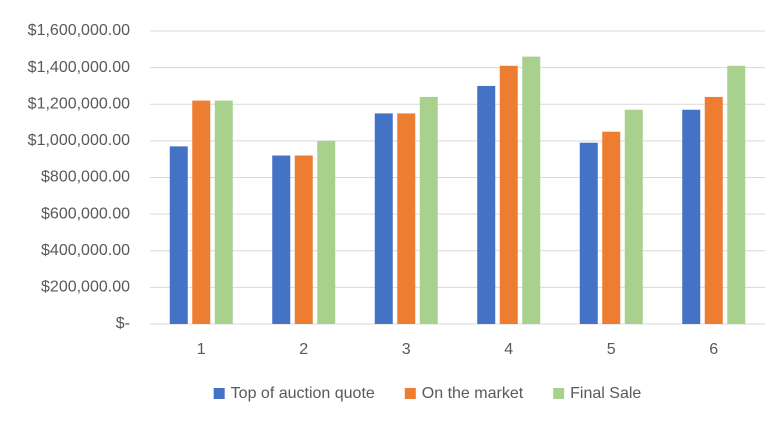 This screenshot has width=782, height=422. What do you see at coordinates (123, 323) in the screenshot?
I see `y-tick-label: $-` at bounding box center [123, 323].